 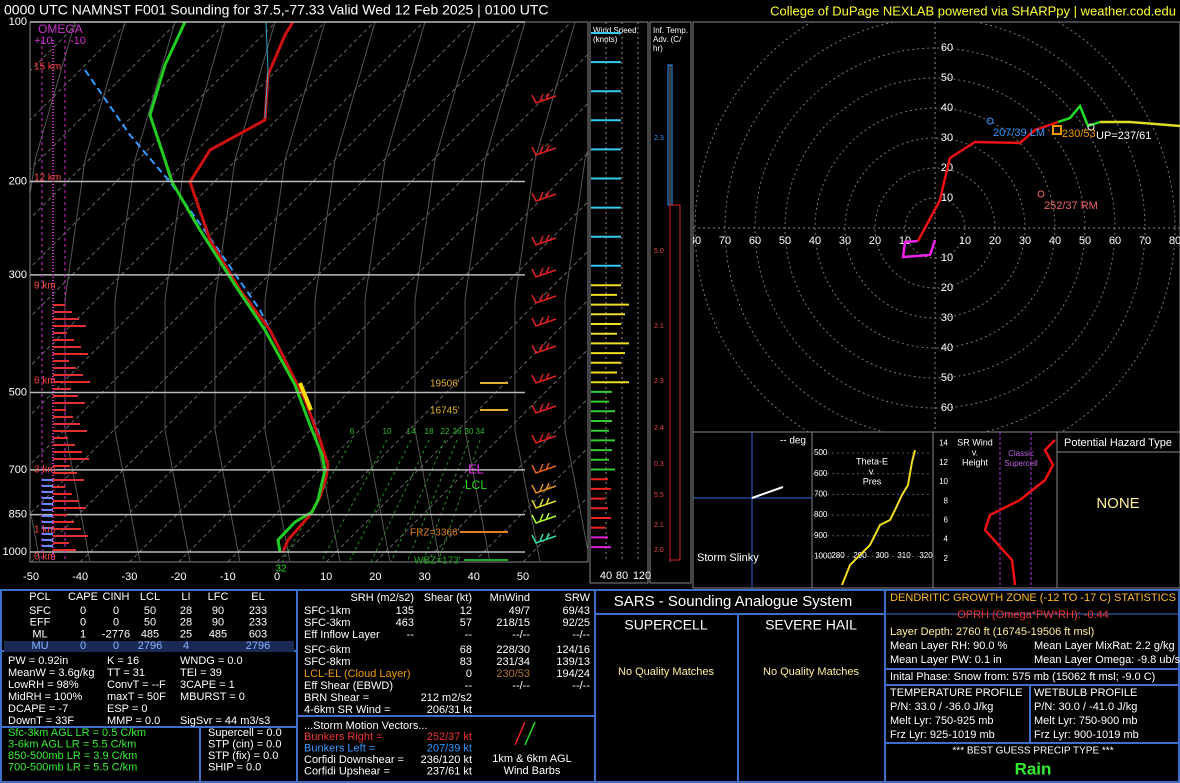 I want to click on ring-label: 10, so click(x=965, y=241).